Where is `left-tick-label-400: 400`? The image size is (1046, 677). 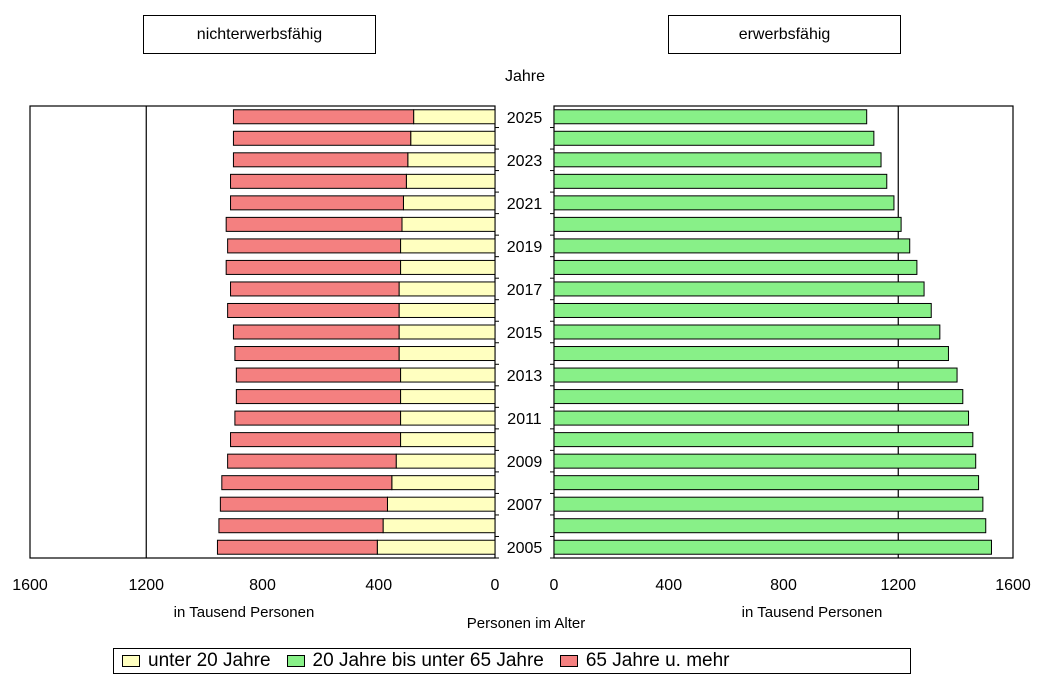 left-tick-label-400: 400 is located at coordinates (378, 585).